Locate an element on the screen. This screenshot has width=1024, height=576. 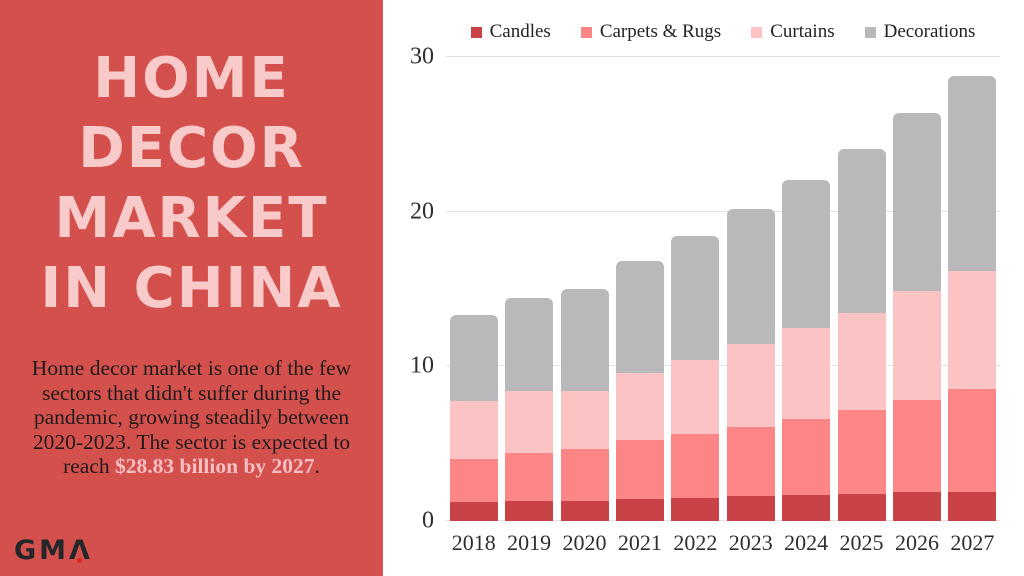
bar-2023 is located at coordinates (750, 364).